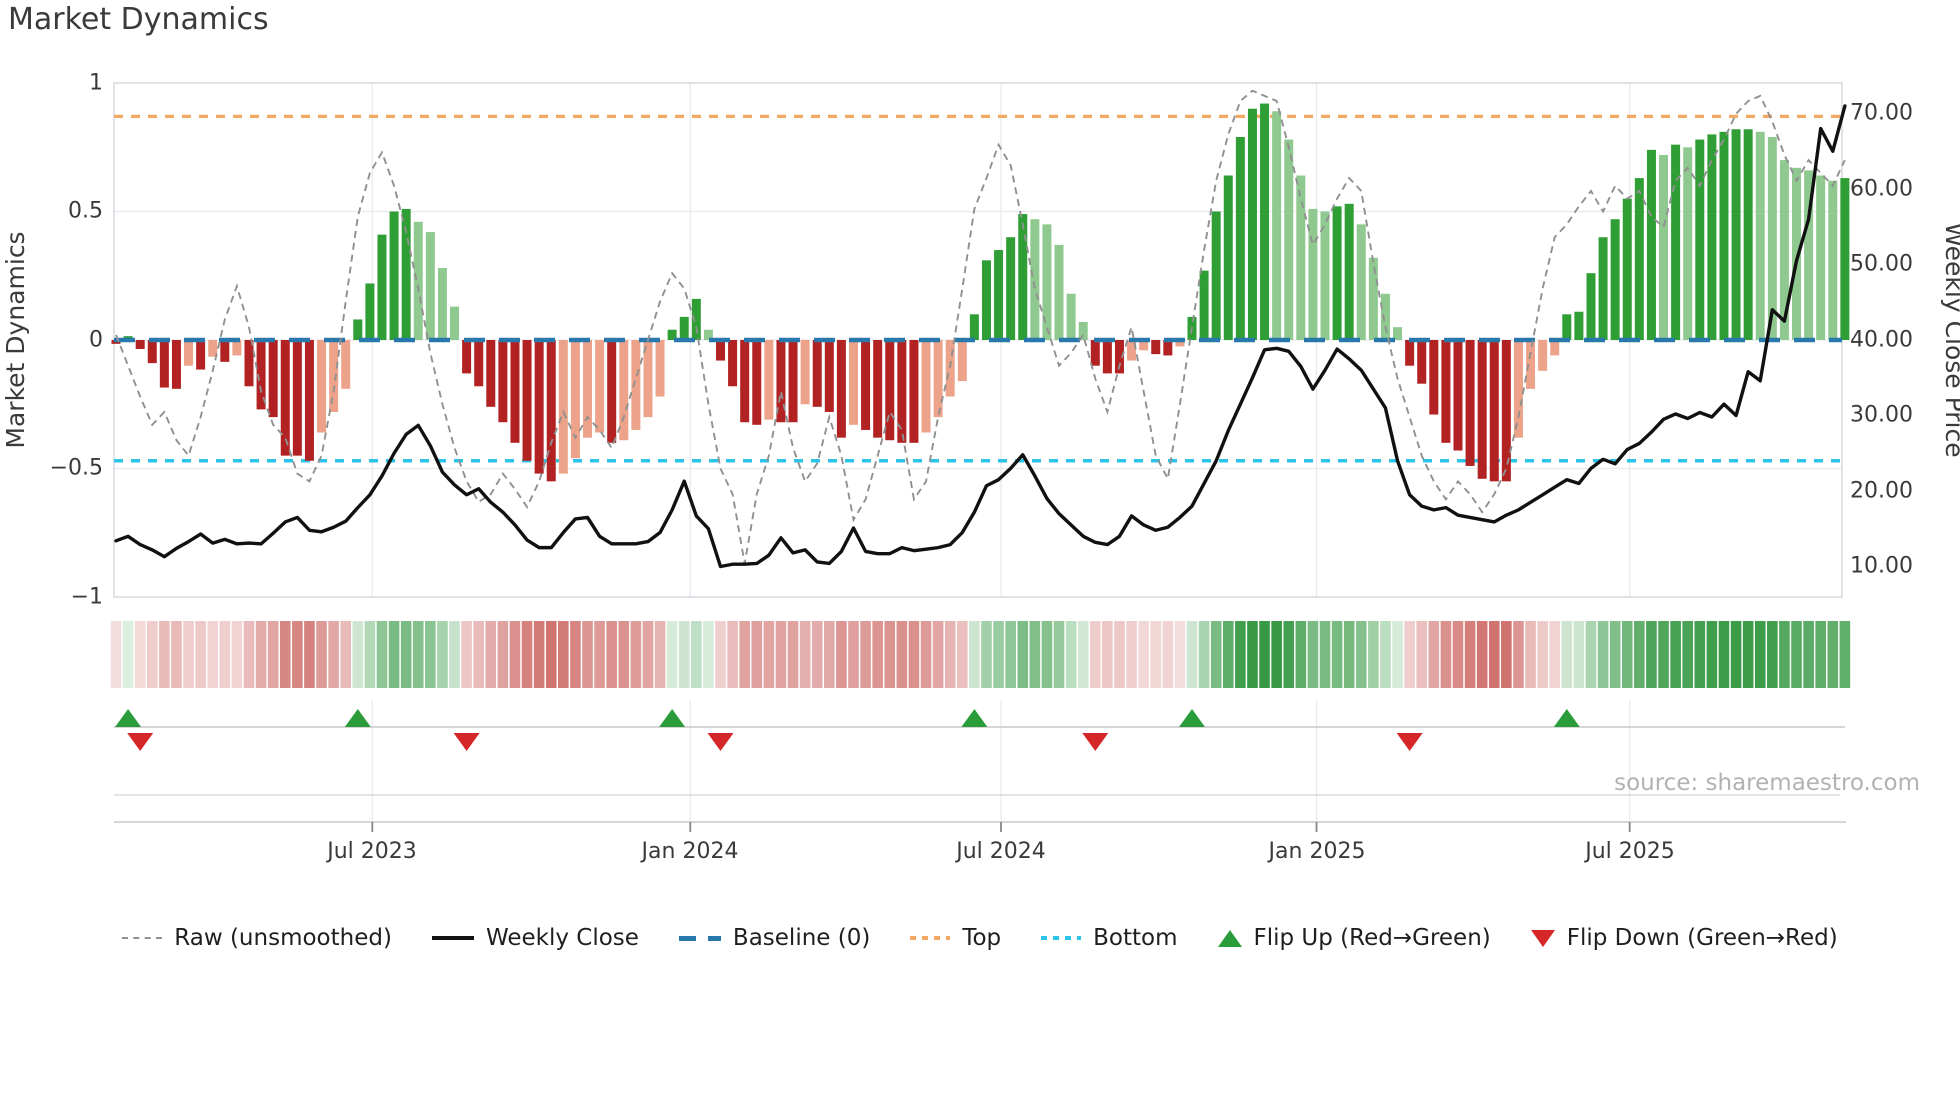 The height and width of the screenshot is (1102, 1960). Describe the element at coordinates (15, 339) in the screenshot. I see `left-axis-title: Market Dynamics` at that location.